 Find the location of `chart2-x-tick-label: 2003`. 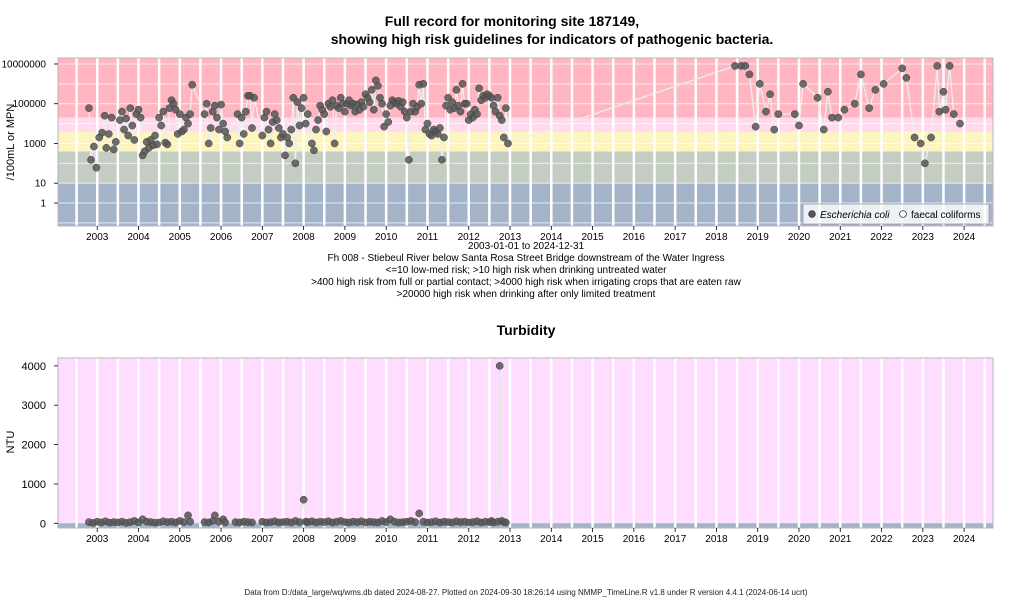

chart2-x-tick-label: 2003 is located at coordinates (97, 539).